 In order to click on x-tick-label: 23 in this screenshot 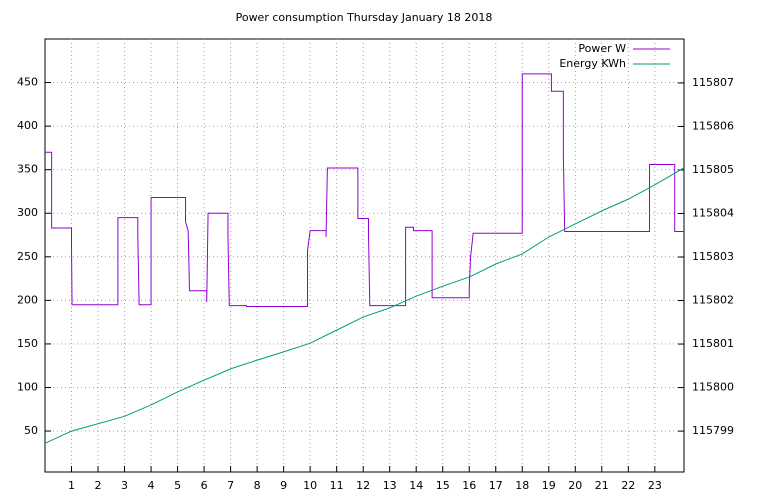, I will do `click(655, 485)`.